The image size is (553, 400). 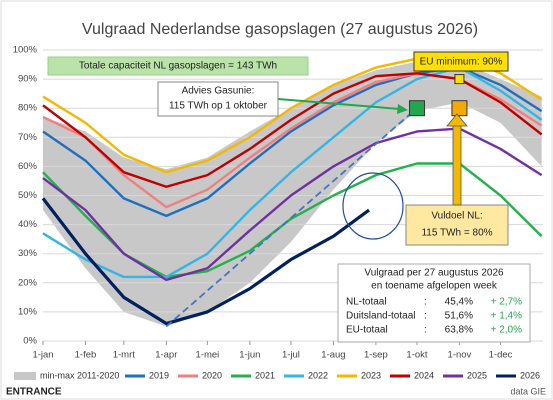 What do you see at coordinates (507, 302) in the screenshot?
I see `summary-cell: + 2,7%` at bounding box center [507, 302].